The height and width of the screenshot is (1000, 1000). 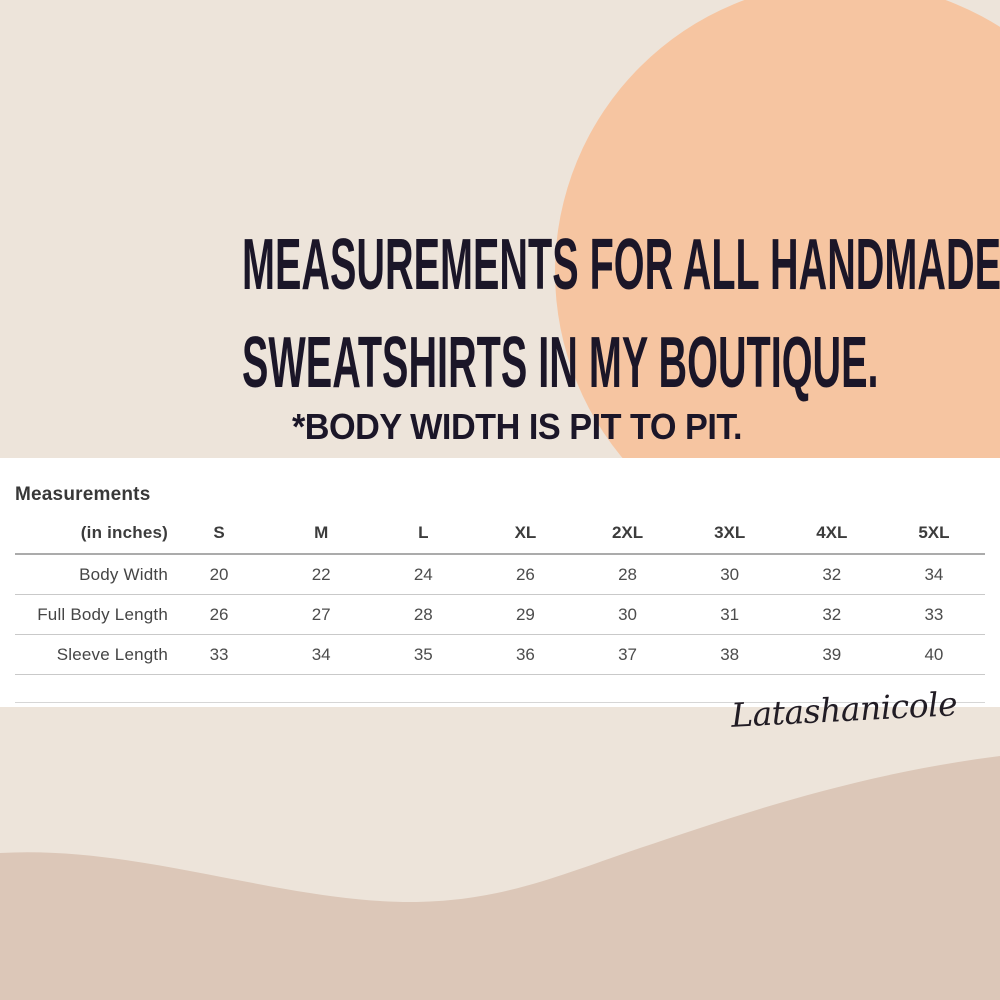 I want to click on measurement-row-label: Full Body Length, so click(x=102, y=614).